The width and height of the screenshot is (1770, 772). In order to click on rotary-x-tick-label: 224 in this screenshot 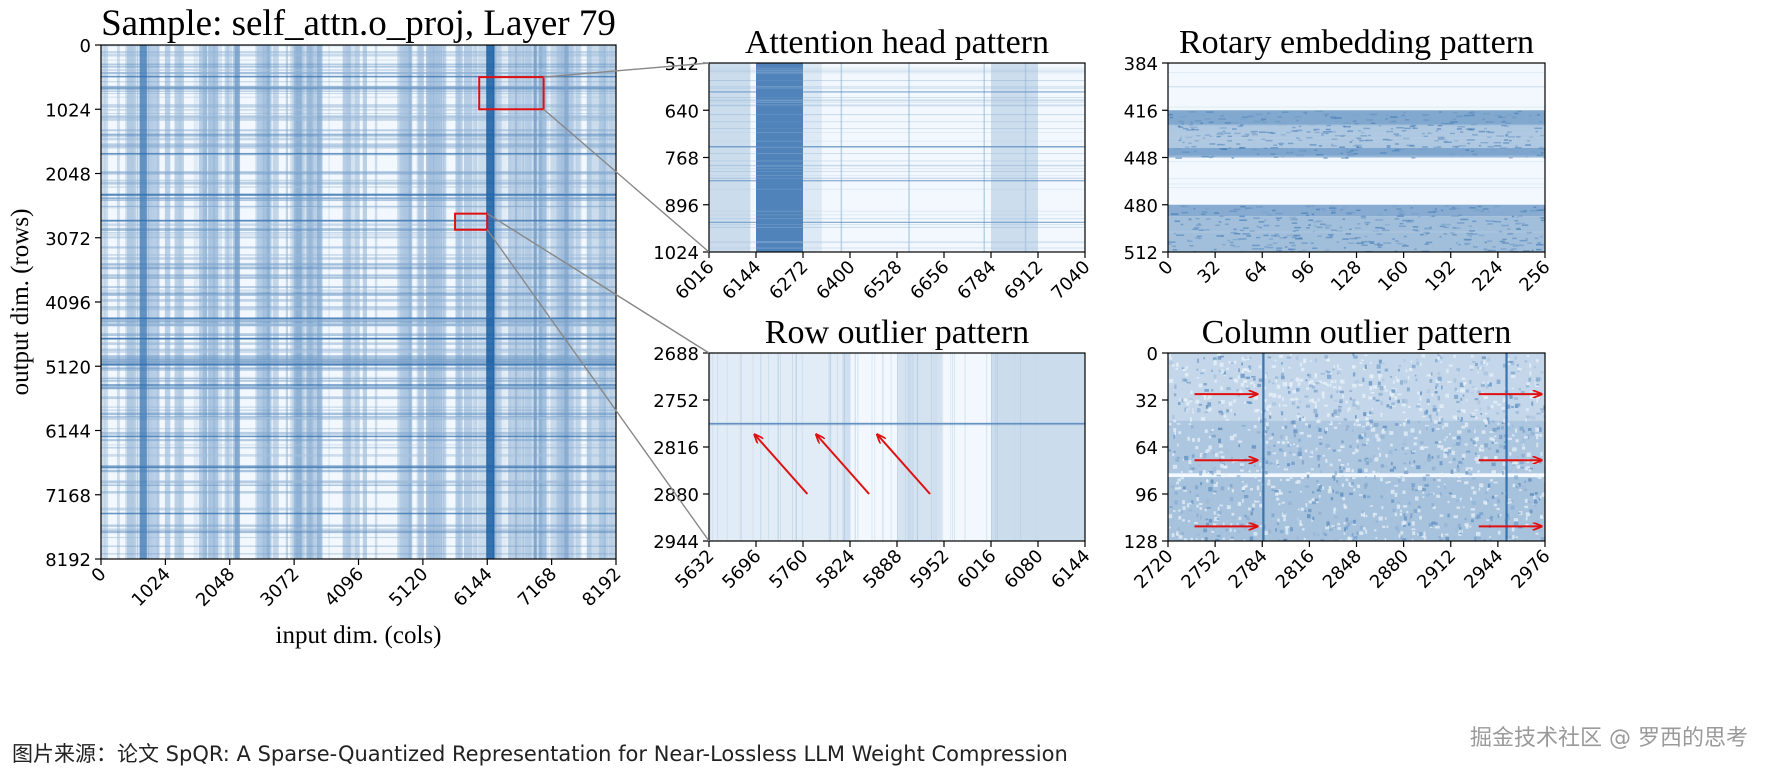, I will do `click(1487, 276)`.